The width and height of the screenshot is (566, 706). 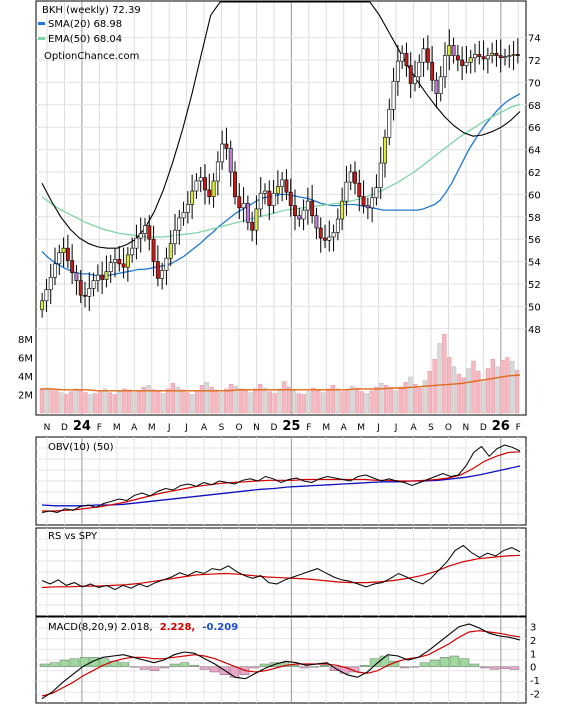 What do you see at coordinates (85, 39) in the screenshot?
I see `ema-legend: EMA(50) 68.04` at bounding box center [85, 39].